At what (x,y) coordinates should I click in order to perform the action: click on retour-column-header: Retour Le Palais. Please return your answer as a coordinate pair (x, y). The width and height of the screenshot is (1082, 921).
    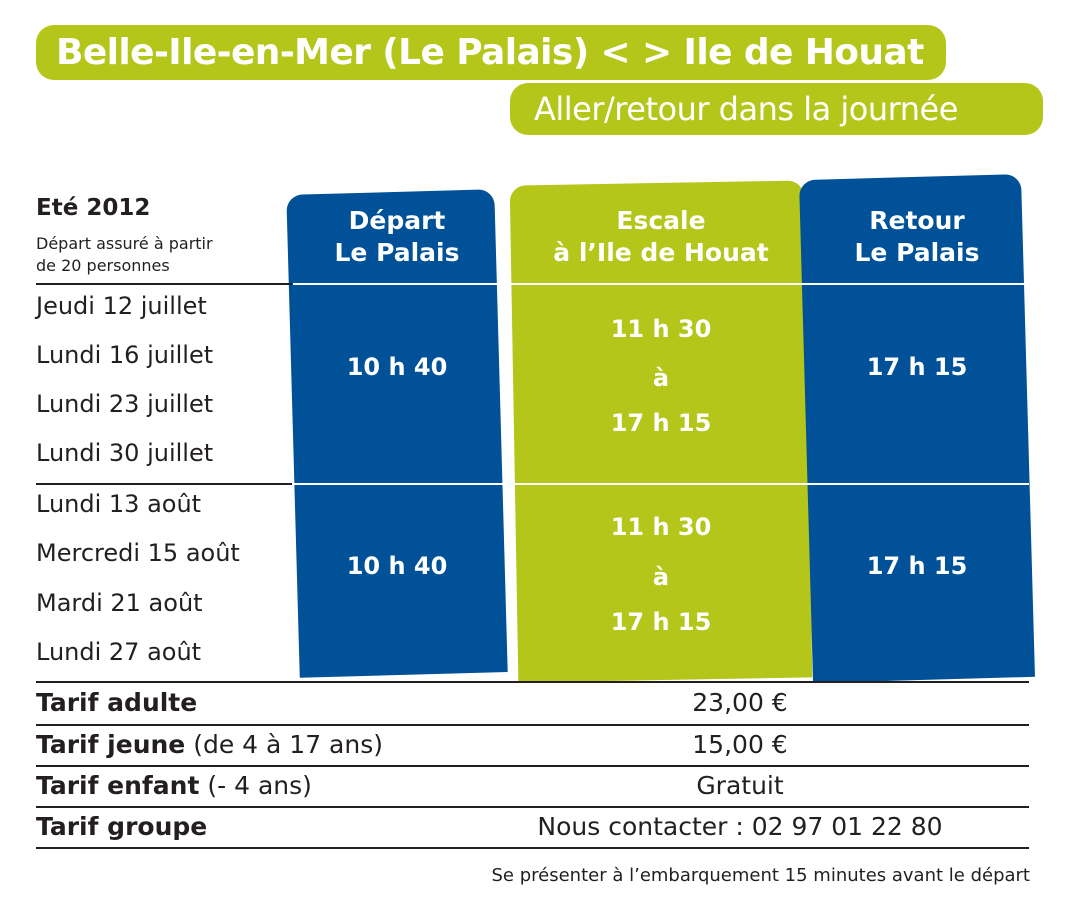
    Looking at the image, I should click on (917, 237).